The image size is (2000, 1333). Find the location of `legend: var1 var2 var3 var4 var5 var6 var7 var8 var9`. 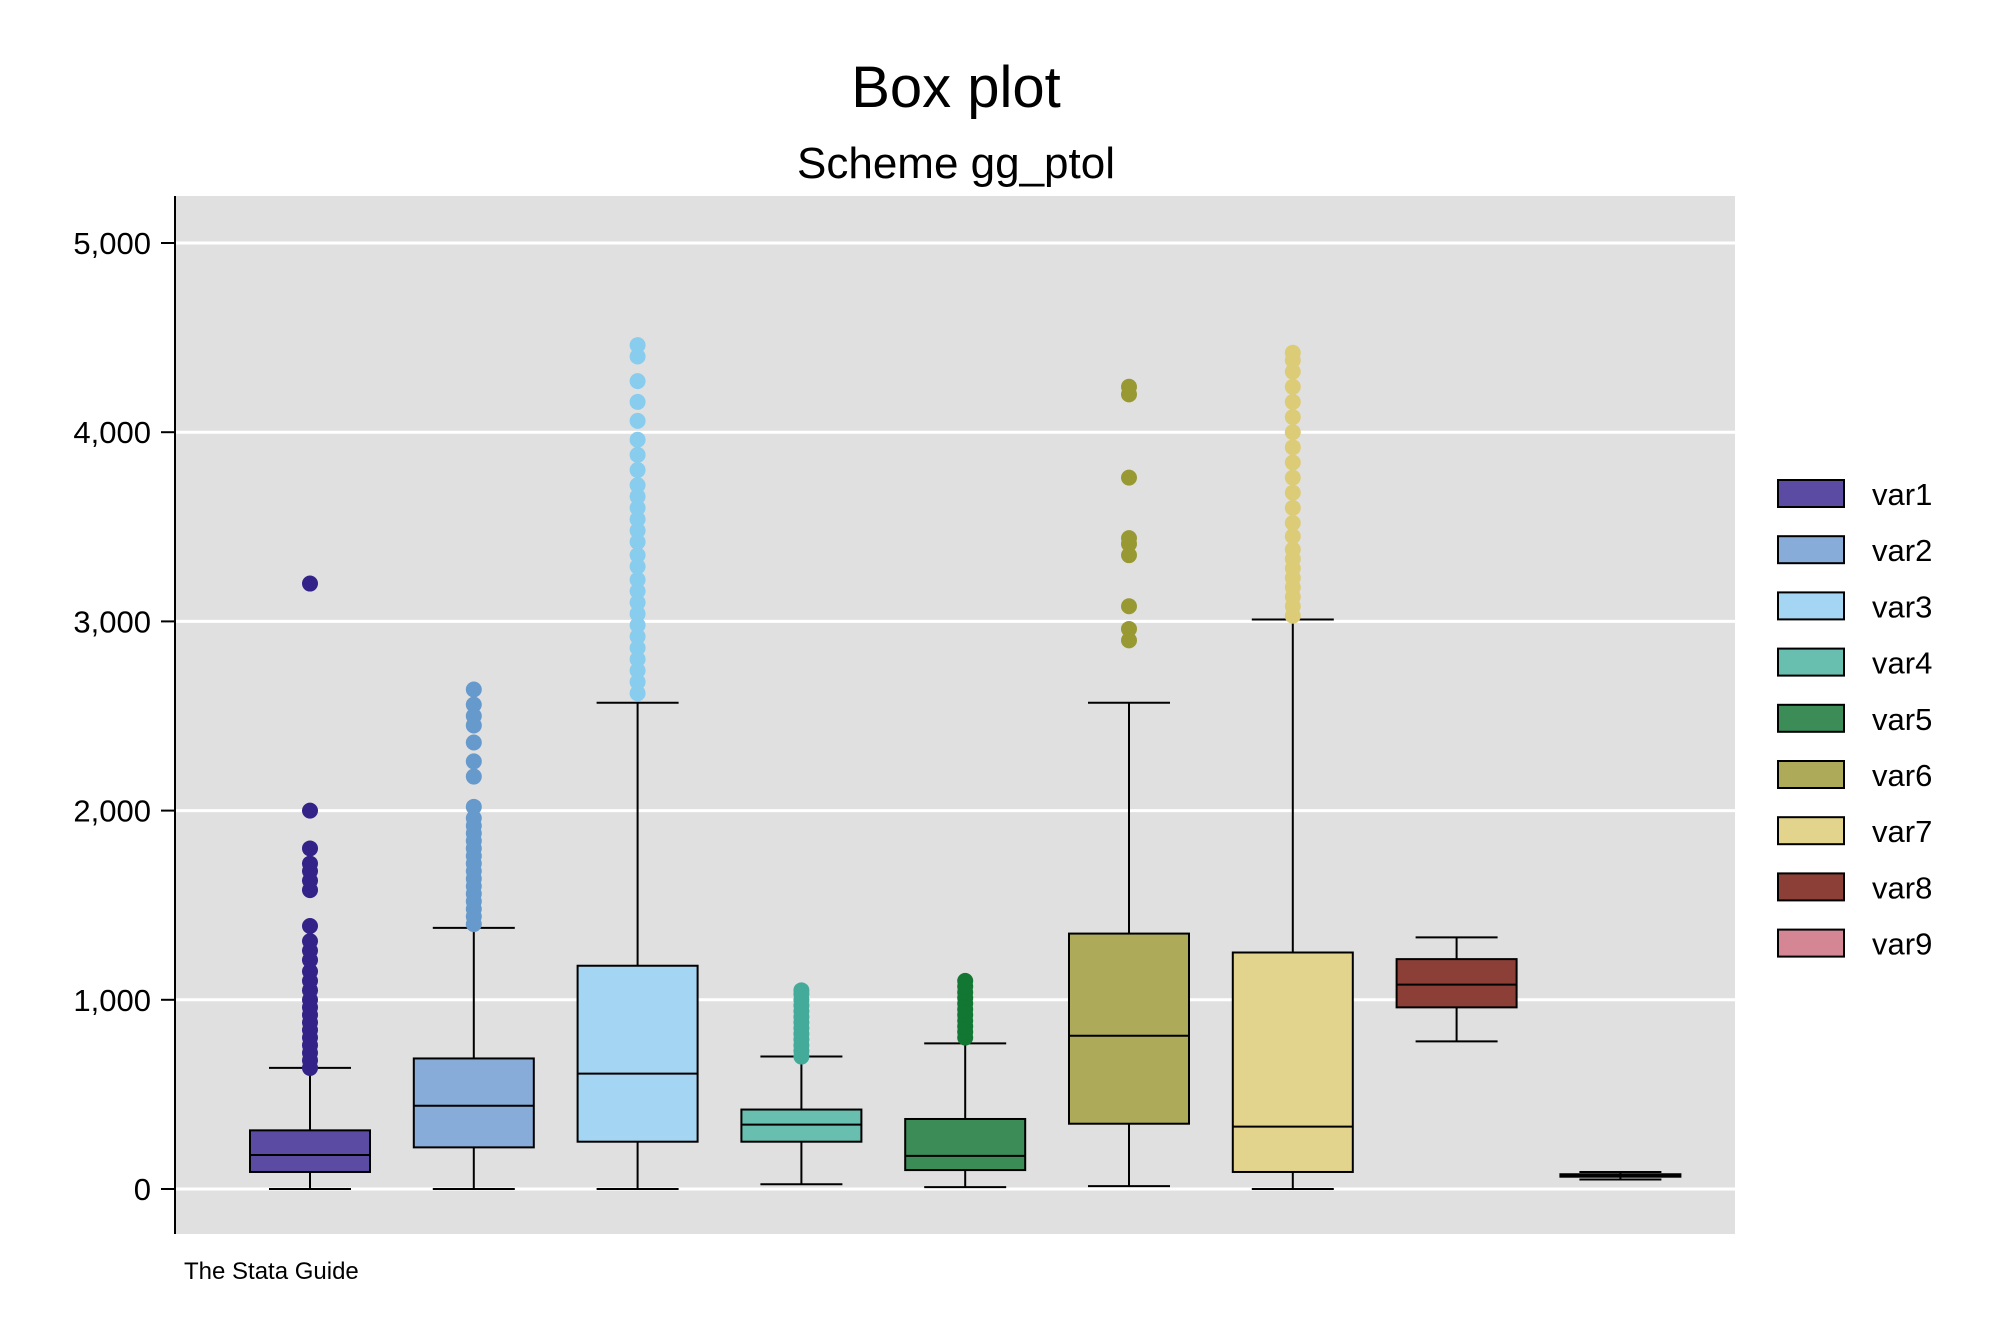

legend: var1 var2 var3 var4 var5 var6 var7 var8 var9 is located at coordinates (1854, 719).